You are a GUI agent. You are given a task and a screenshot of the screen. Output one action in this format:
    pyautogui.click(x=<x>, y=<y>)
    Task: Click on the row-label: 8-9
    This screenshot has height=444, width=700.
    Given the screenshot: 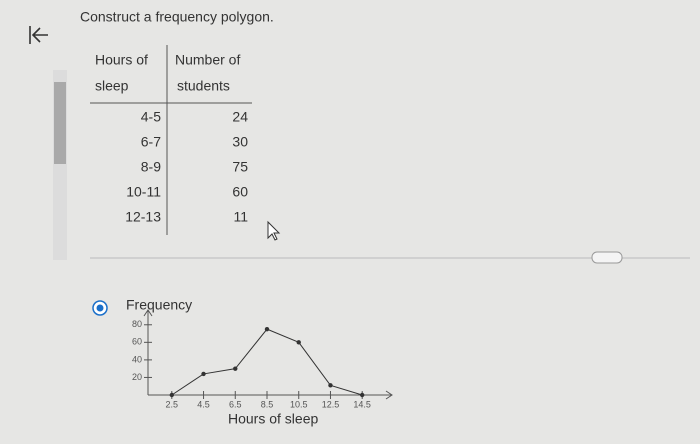 What is the action you would take?
    pyautogui.click(x=151, y=167)
    